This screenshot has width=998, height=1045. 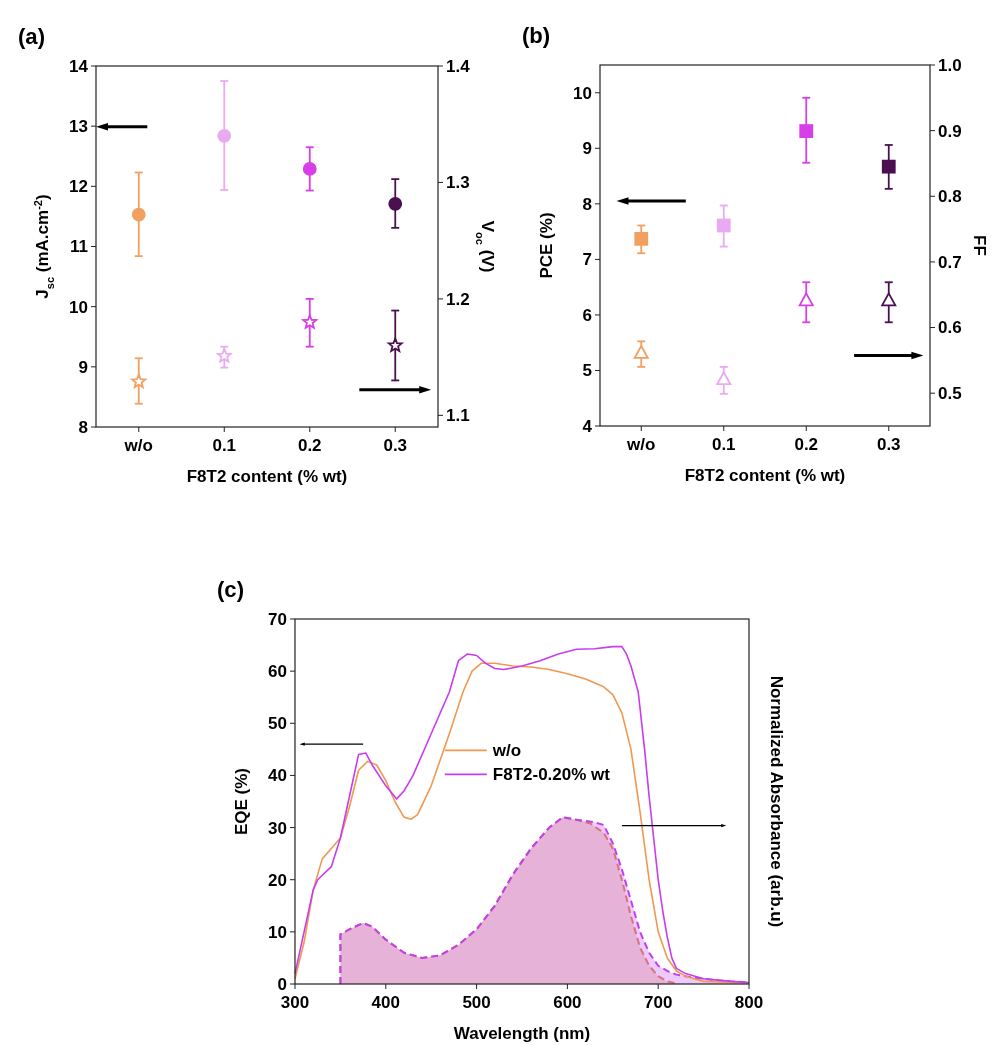 What do you see at coordinates (546, 245) in the screenshot?
I see `y-axis-title: PCE (%)` at bounding box center [546, 245].